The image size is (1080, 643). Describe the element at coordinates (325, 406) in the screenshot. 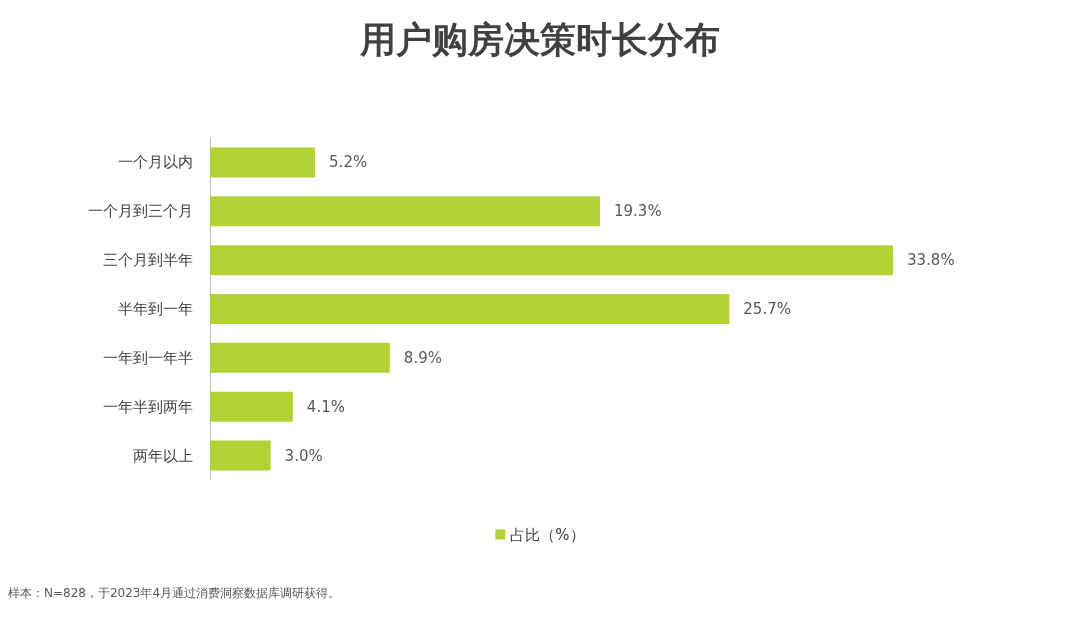

I see `data-label: 4.1%` at that location.